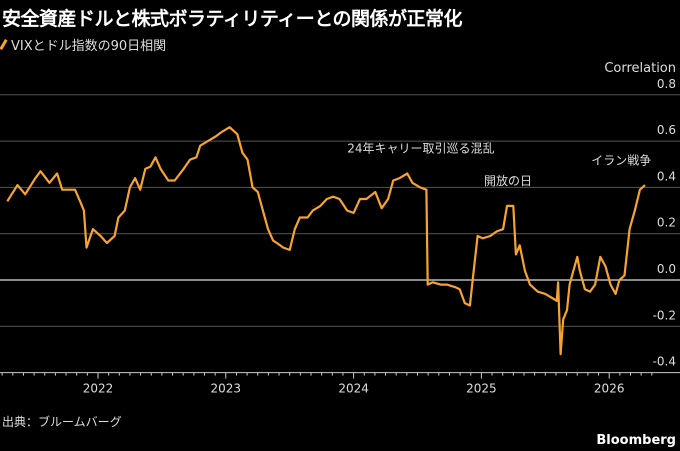  Describe the element at coordinates (664, 315) in the screenshot. I see `y-tick-label: -0.2` at that location.